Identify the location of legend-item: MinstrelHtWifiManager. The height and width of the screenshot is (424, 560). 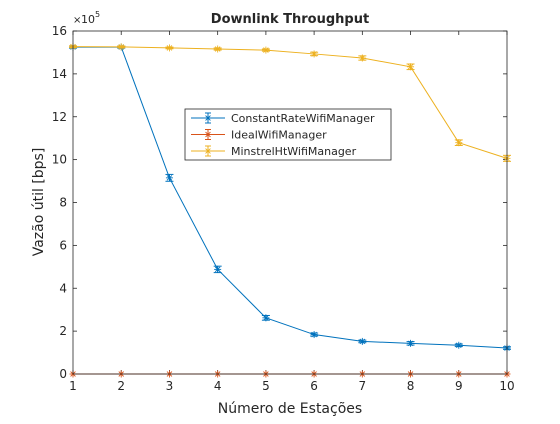
(274, 151).